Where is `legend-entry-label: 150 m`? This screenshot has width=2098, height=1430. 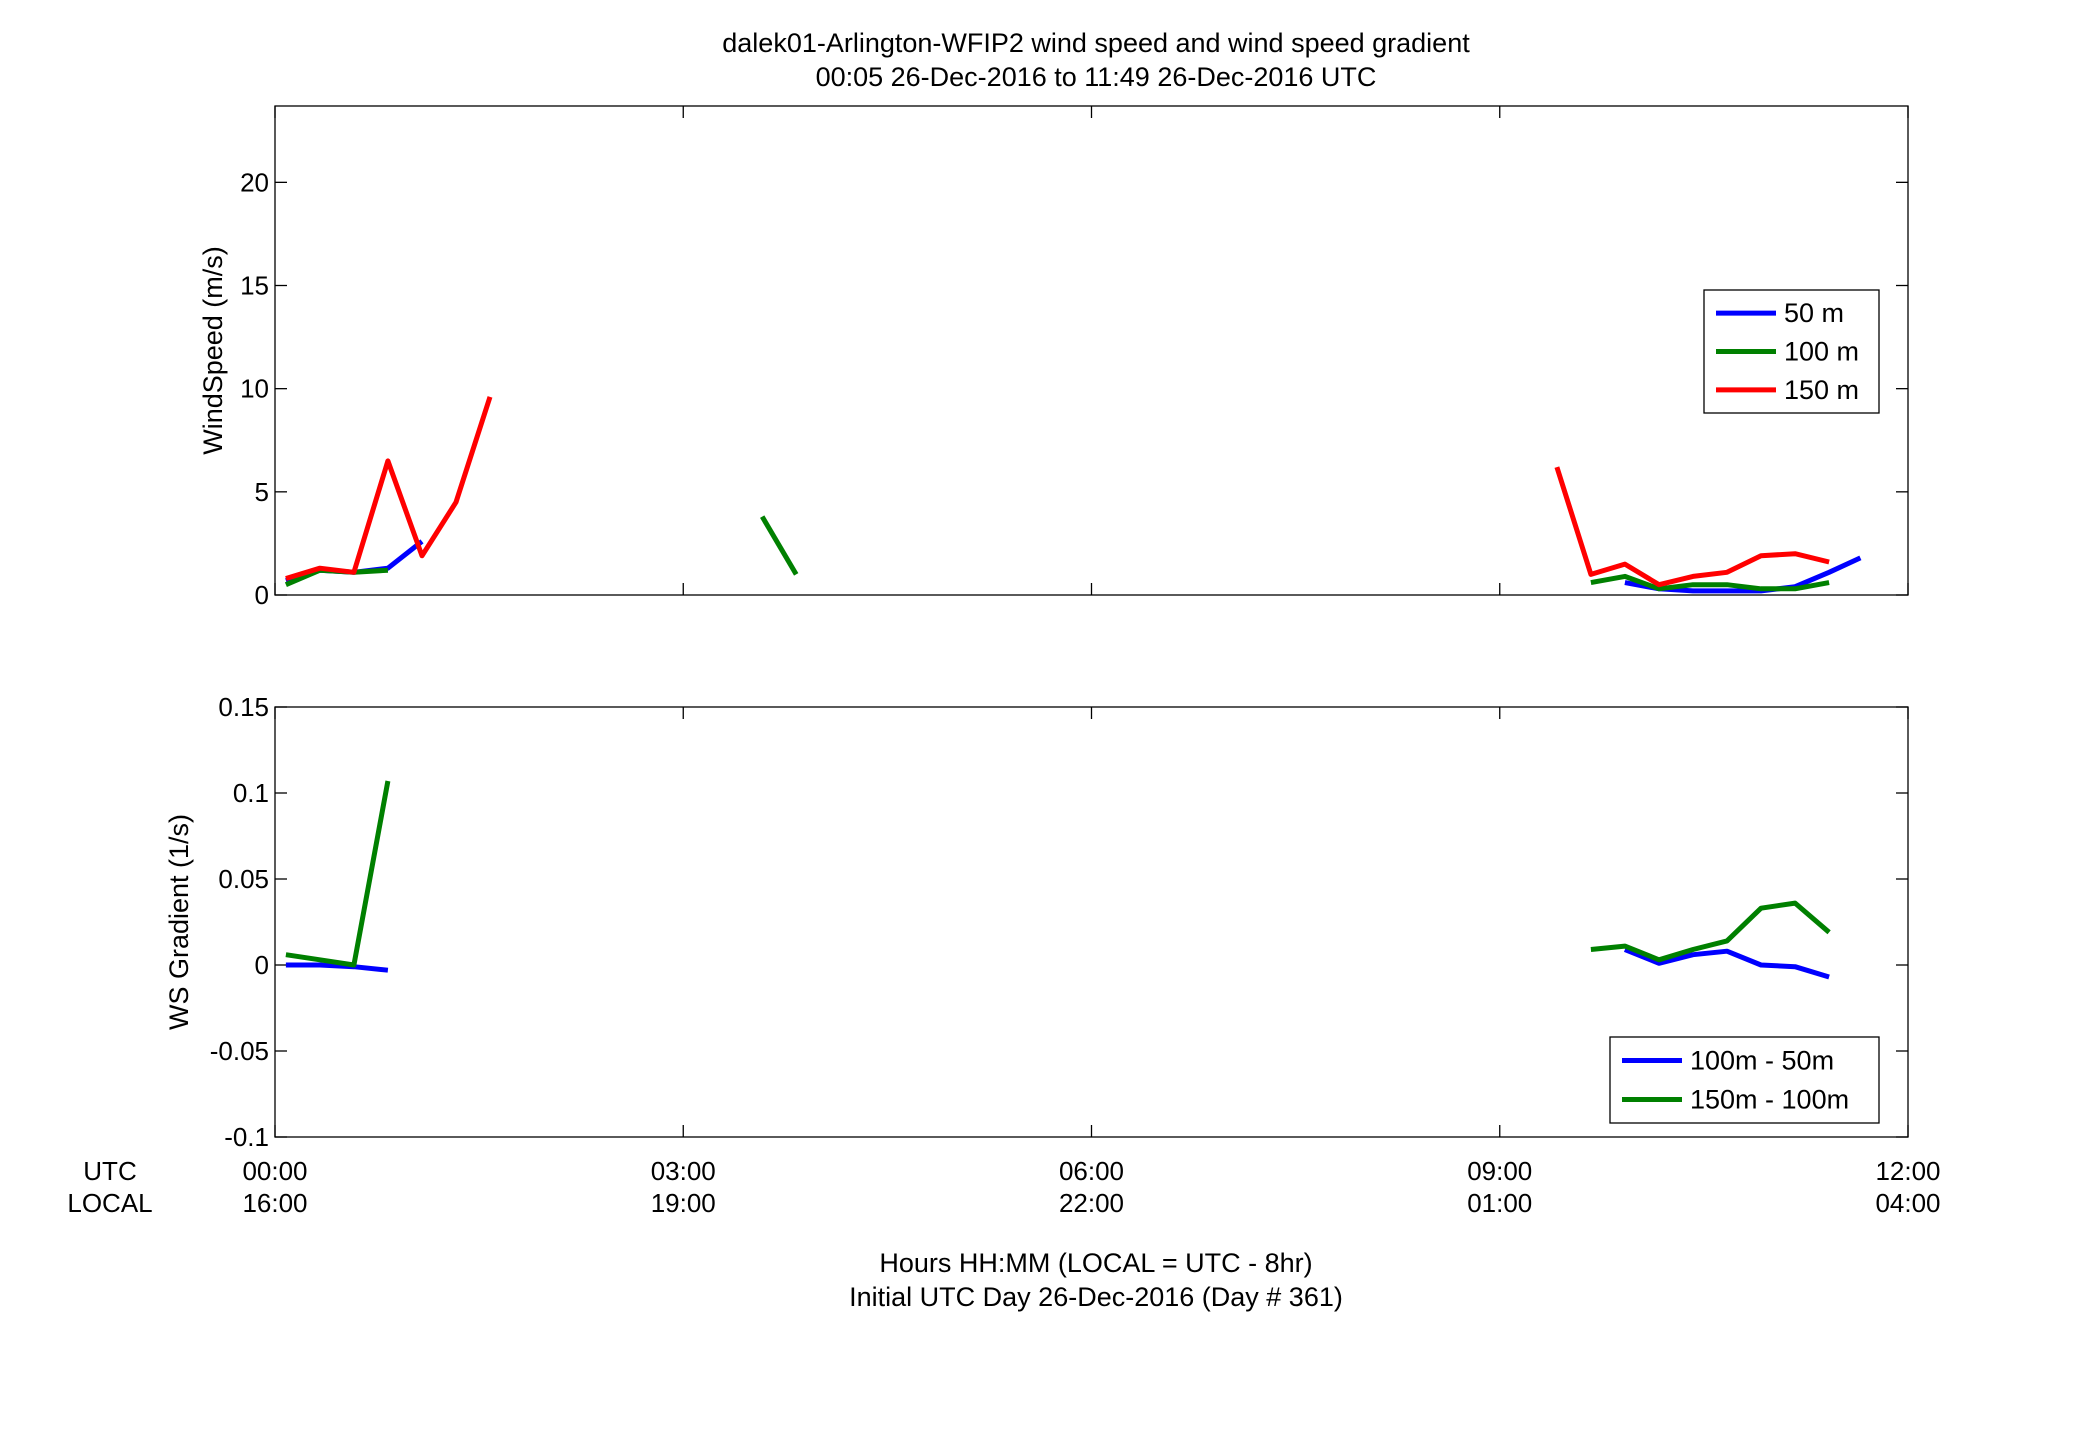 legend-entry-label: 150 m is located at coordinates (1821, 390).